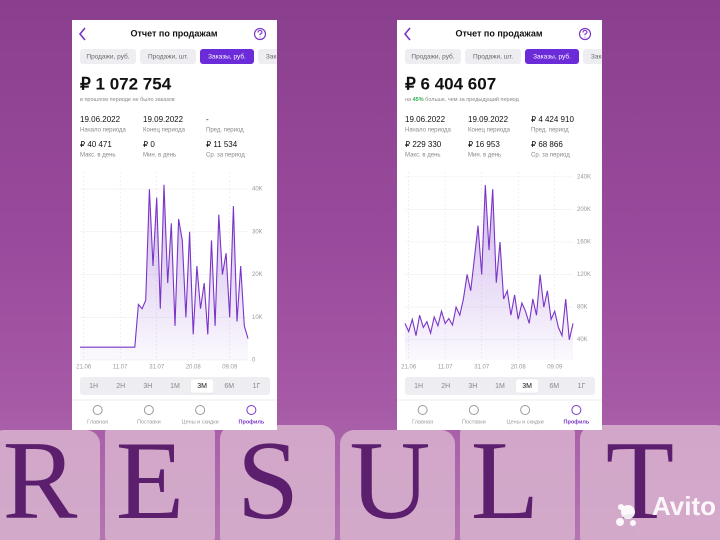 The height and width of the screenshot is (540, 720). Describe the element at coordinates (684, 506) in the screenshot. I see `watermark: Avito` at that location.